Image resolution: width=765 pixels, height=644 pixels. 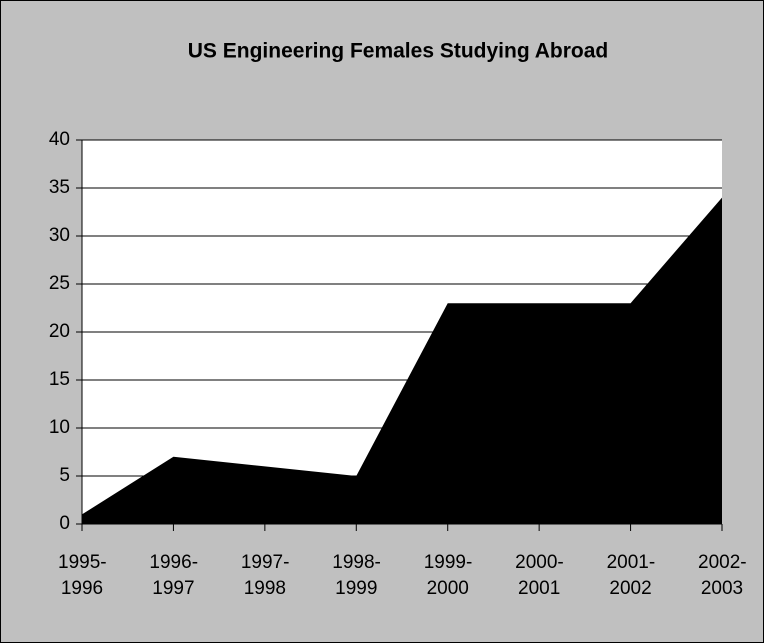 I want to click on x-tick-label: 1997-1998, so click(x=265, y=575).